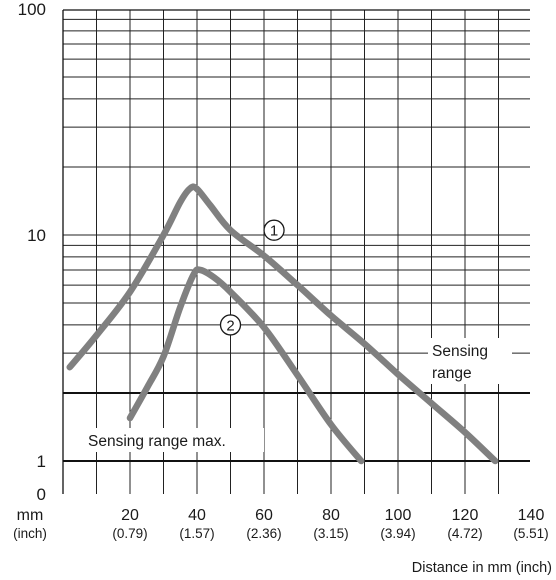  What do you see at coordinates (197, 515) in the screenshot?
I see `x-tick-label: 40` at bounding box center [197, 515].